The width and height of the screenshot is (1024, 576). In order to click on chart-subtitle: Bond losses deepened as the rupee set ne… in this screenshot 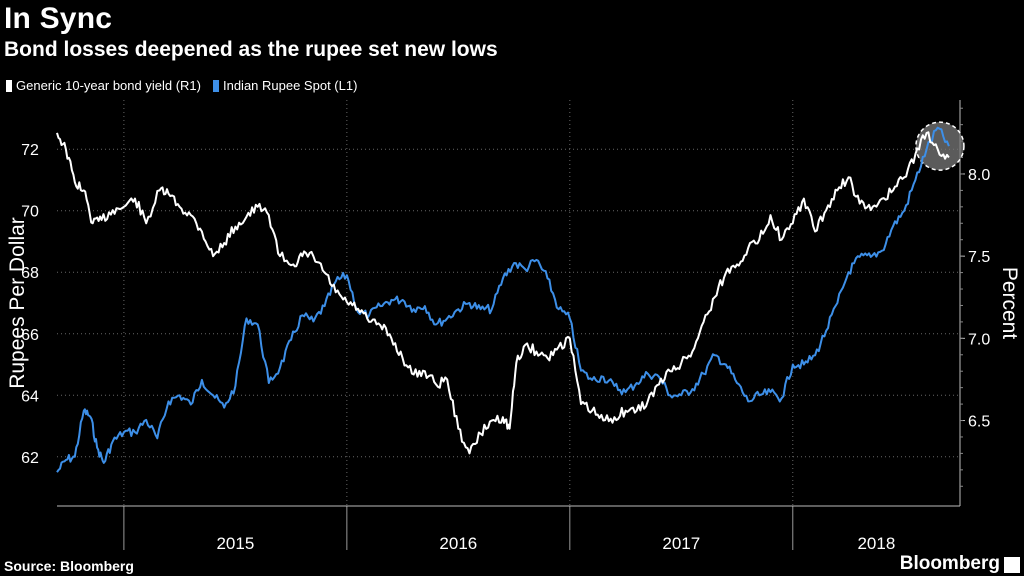, I will do `click(251, 49)`.